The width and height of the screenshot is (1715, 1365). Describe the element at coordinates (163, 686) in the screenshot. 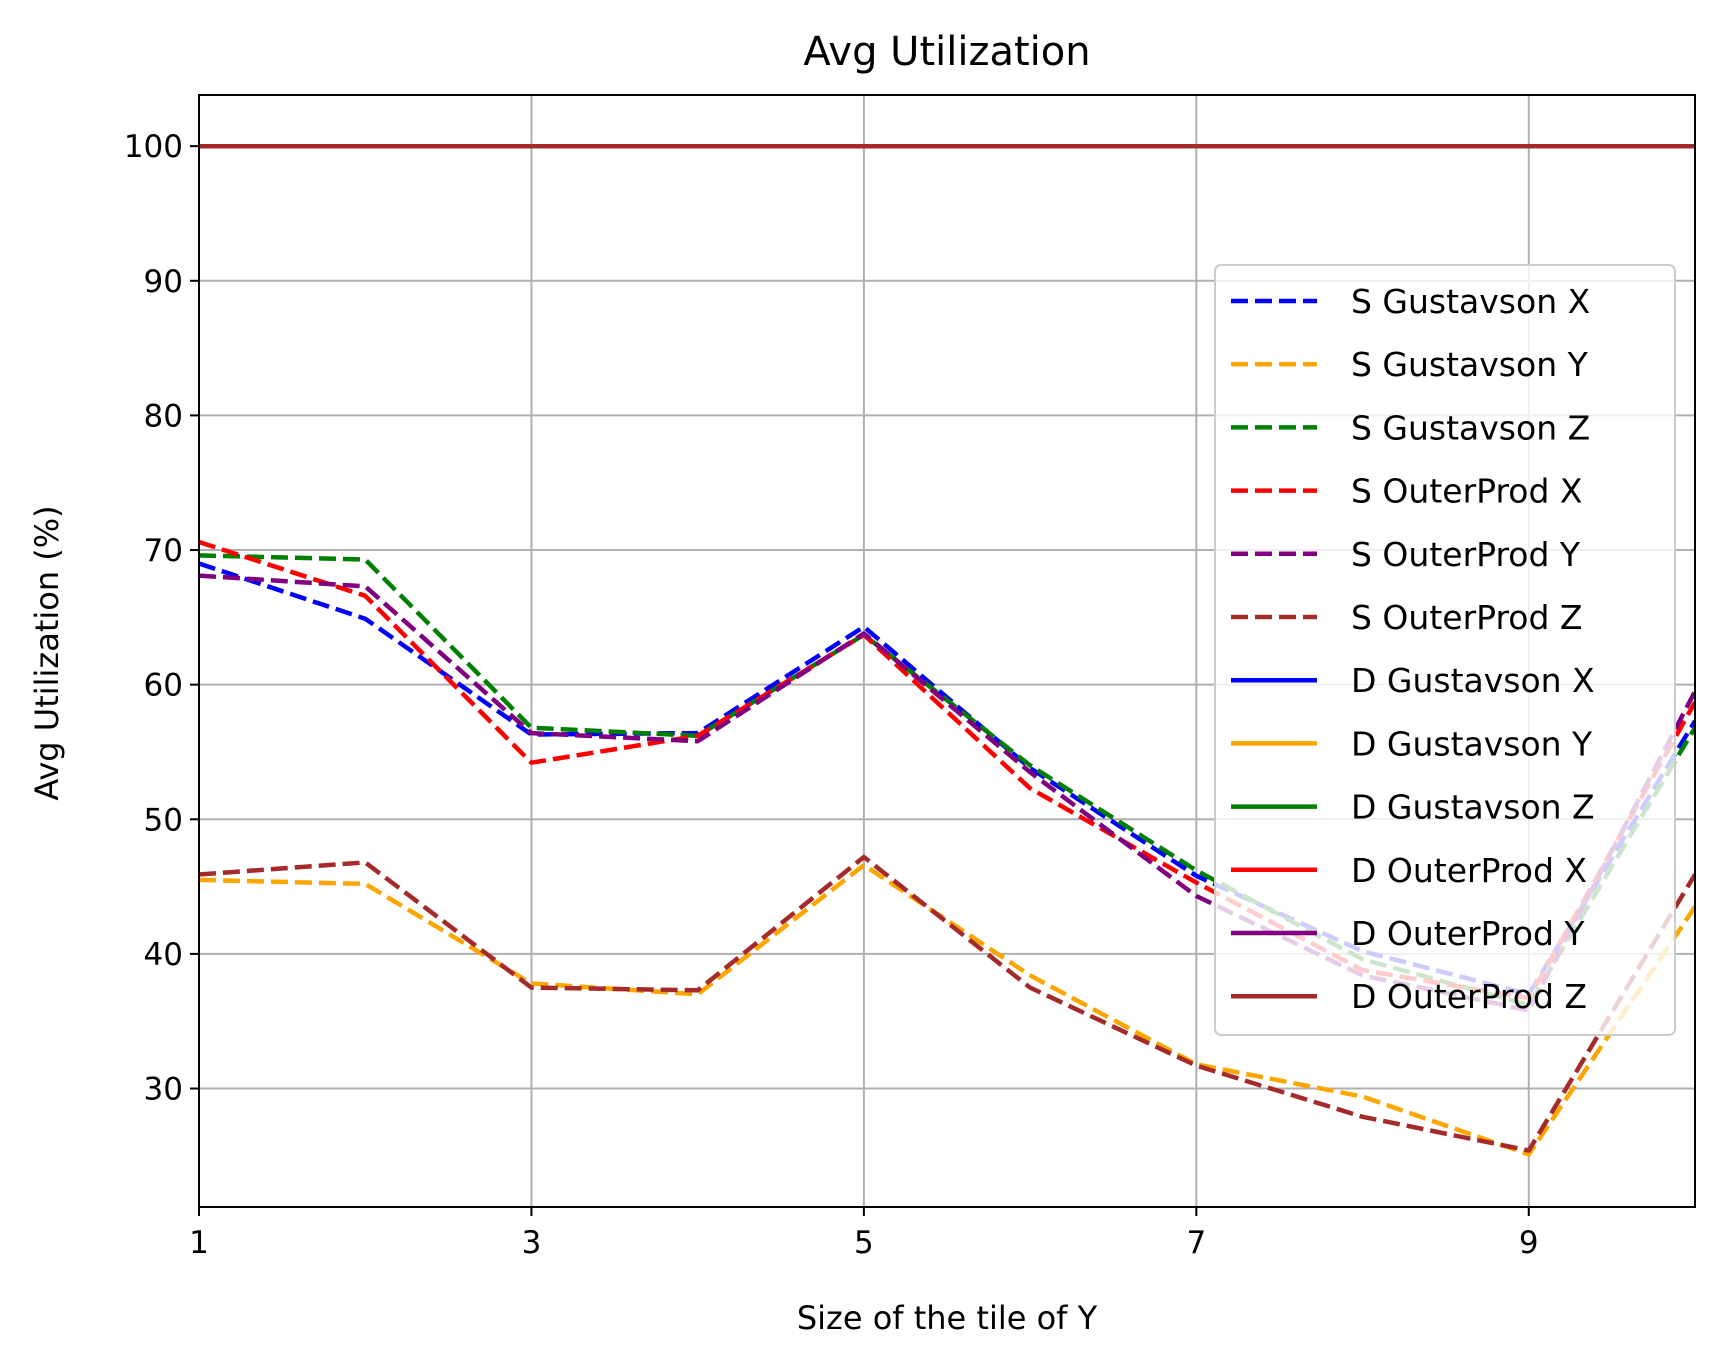

I see `y-tick-label: 60` at that location.